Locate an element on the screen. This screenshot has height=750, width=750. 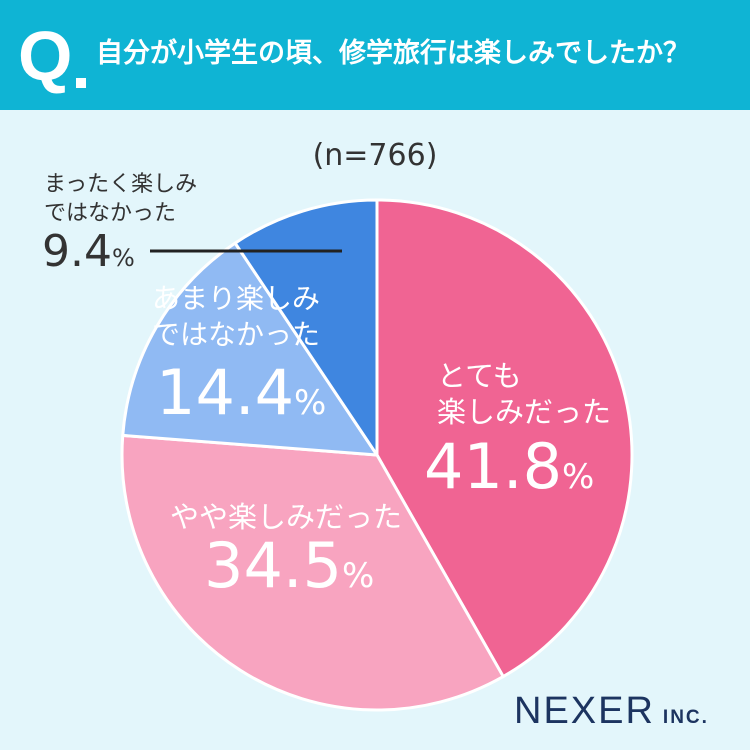
question-header: Q 自分が小学生の頃、修学旅行は楽しみでしたか？ is located at coordinates (375, 55).